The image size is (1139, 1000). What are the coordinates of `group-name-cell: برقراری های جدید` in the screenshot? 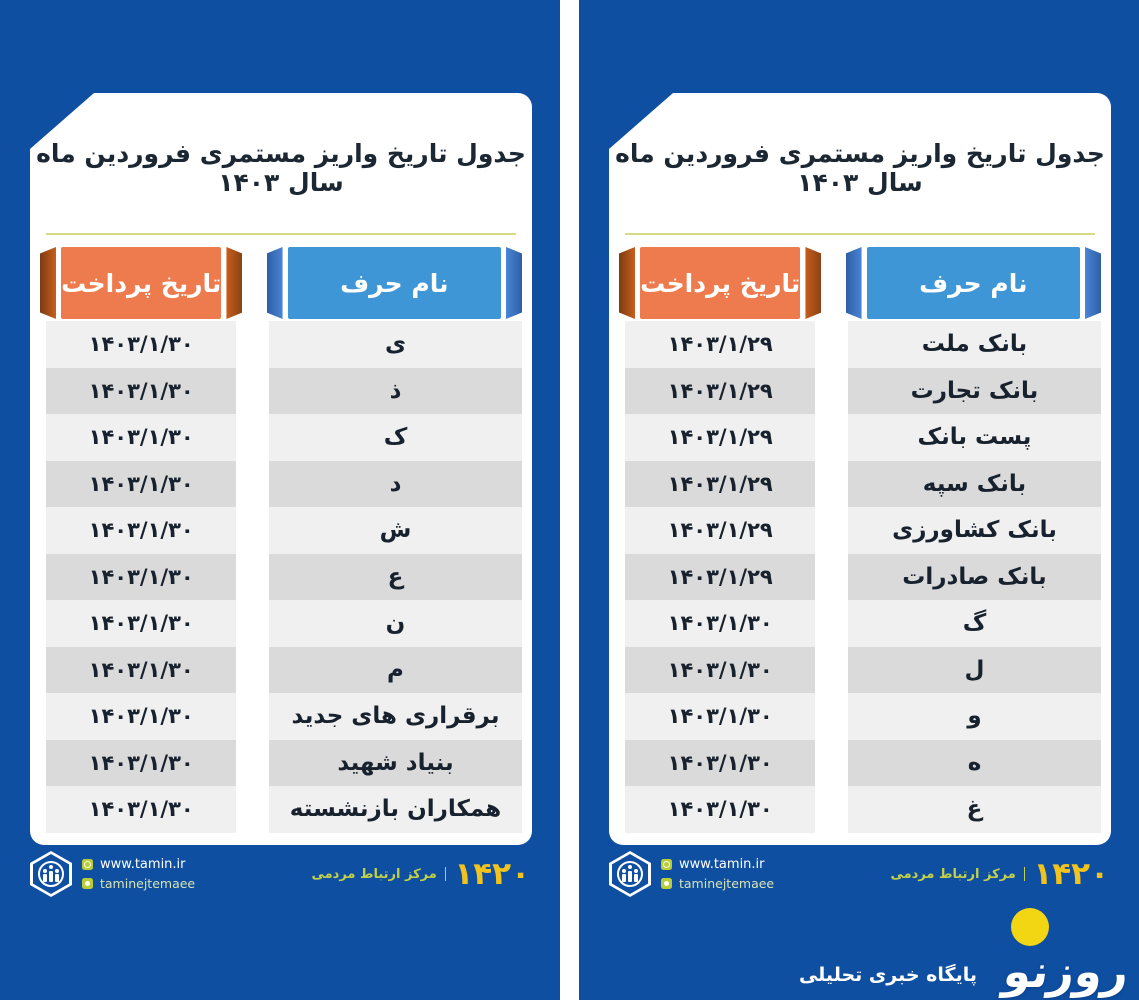 It's located at (395, 716).